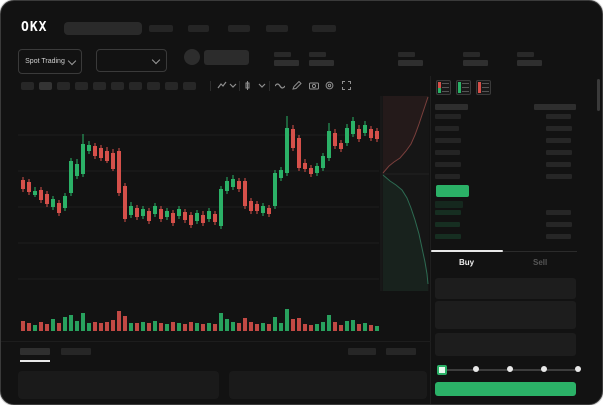 The width and height of the screenshot is (603, 405). I want to click on orderbook-view-combined-icon, so click(443, 87).